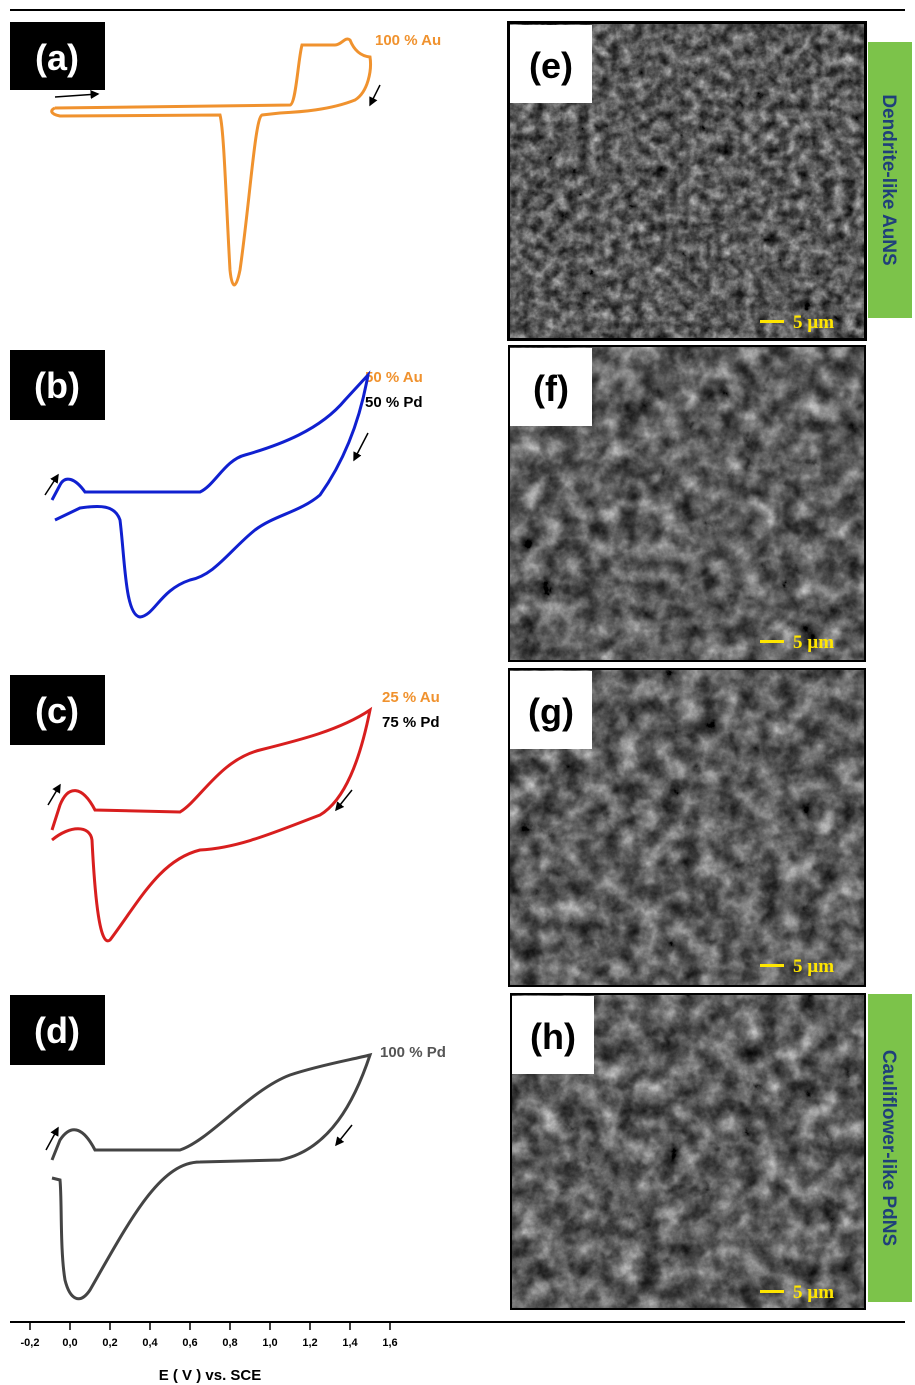 The width and height of the screenshot is (915, 1385). Describe the element at coordinates (109, 1343) in the screenshot. I see `tick-label: 0,2` at that location.